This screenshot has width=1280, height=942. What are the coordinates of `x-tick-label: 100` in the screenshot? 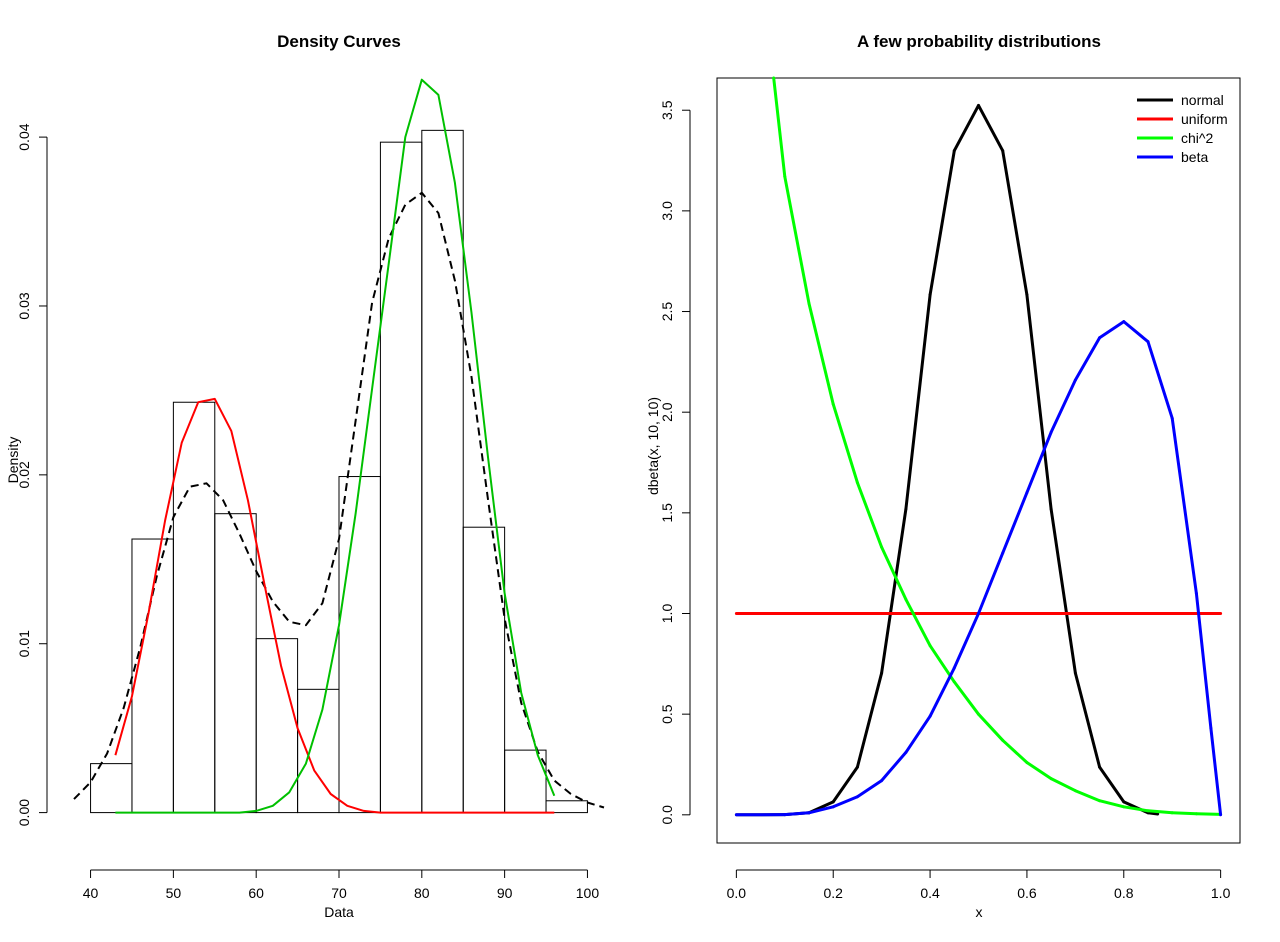 It's located at (588, 893).